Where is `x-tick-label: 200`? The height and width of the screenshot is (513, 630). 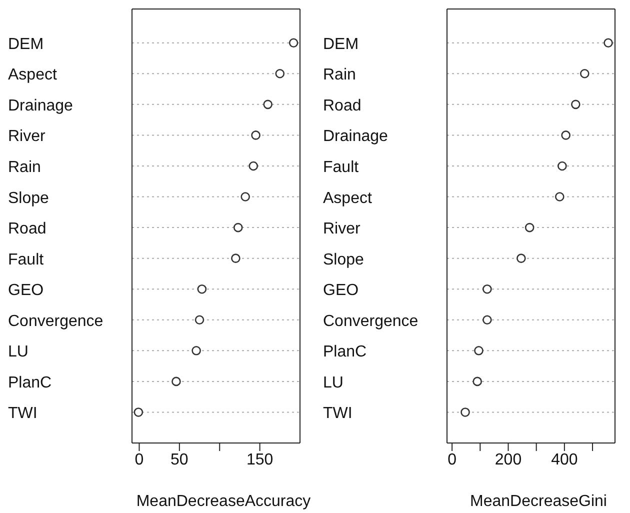 x-tick-label: 200 is located at coordinates (508, 459).